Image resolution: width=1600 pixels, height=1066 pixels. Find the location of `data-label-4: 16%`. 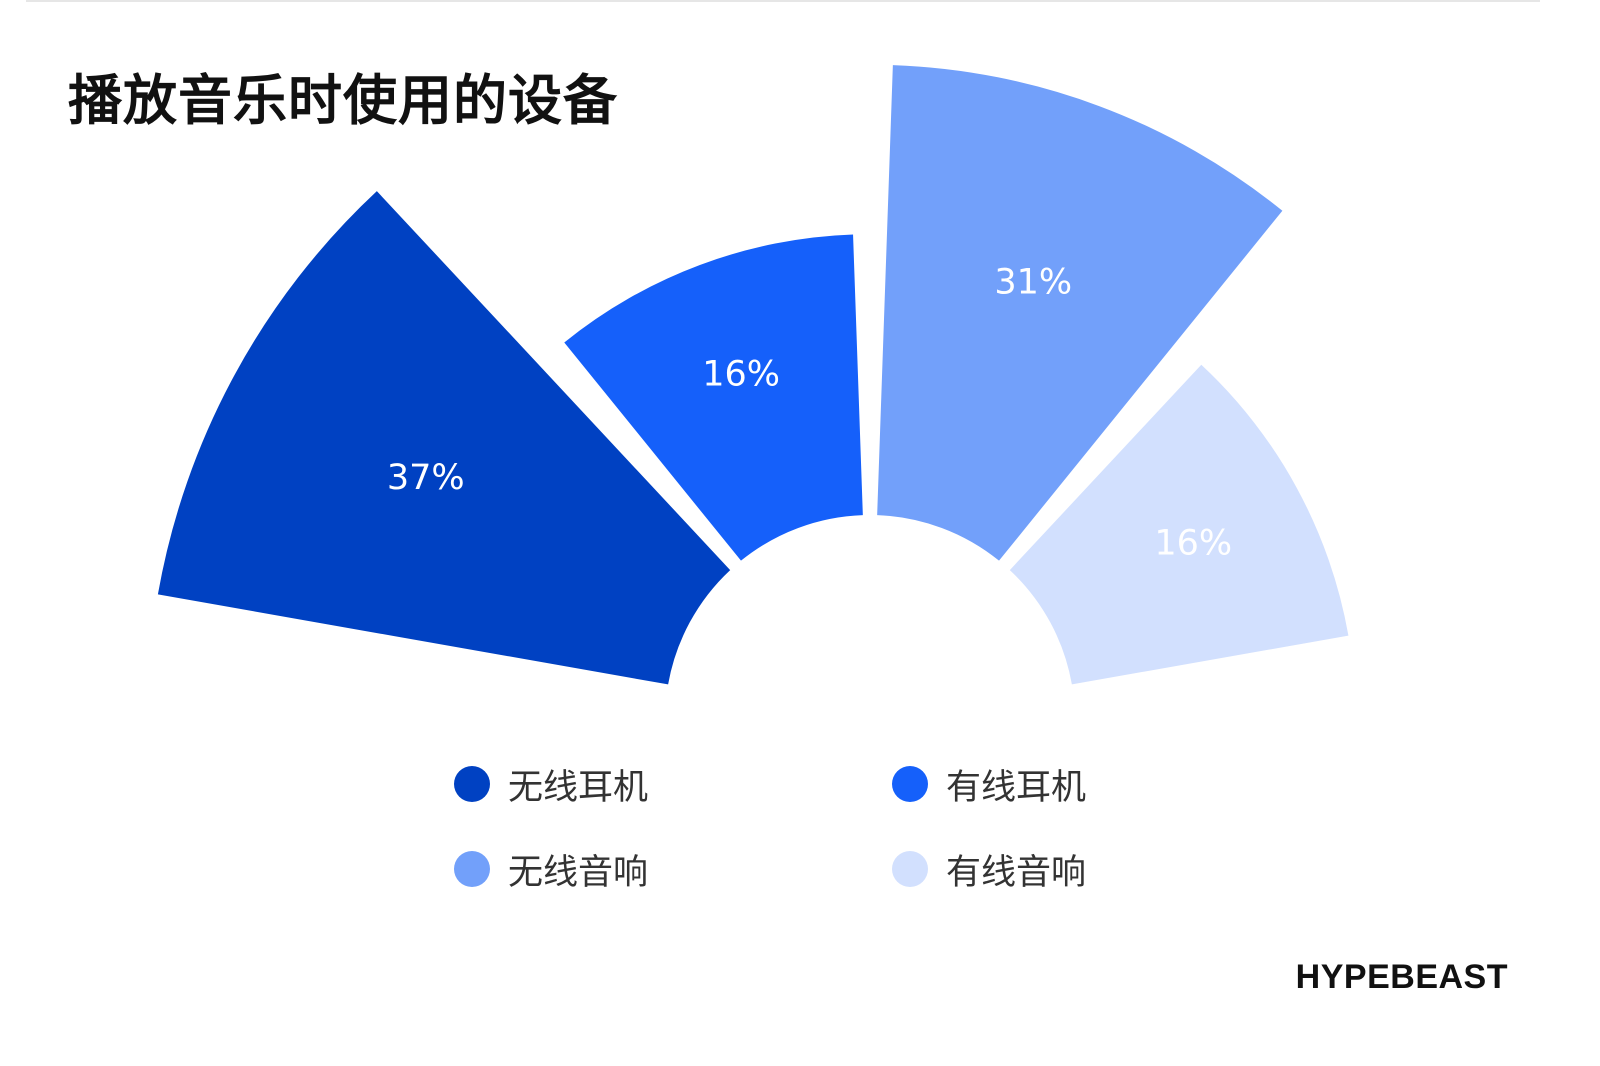

data-label-4: 16% is located at coordinates (1193, 543).